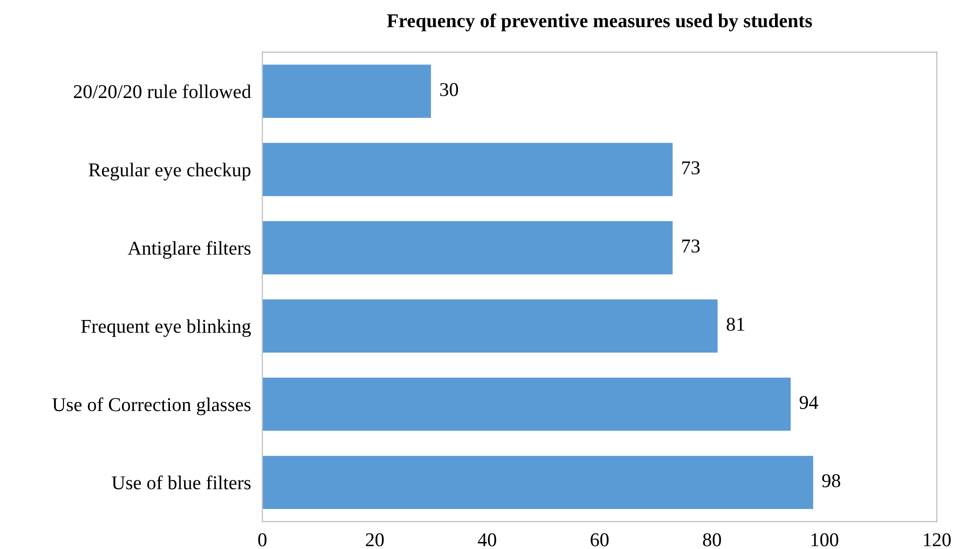 This screenshot has height=549, width=954. Describe the element at coordinates (181, 482) in the screenshot. I see `y-tick-label: Use of blue filters` at that location.